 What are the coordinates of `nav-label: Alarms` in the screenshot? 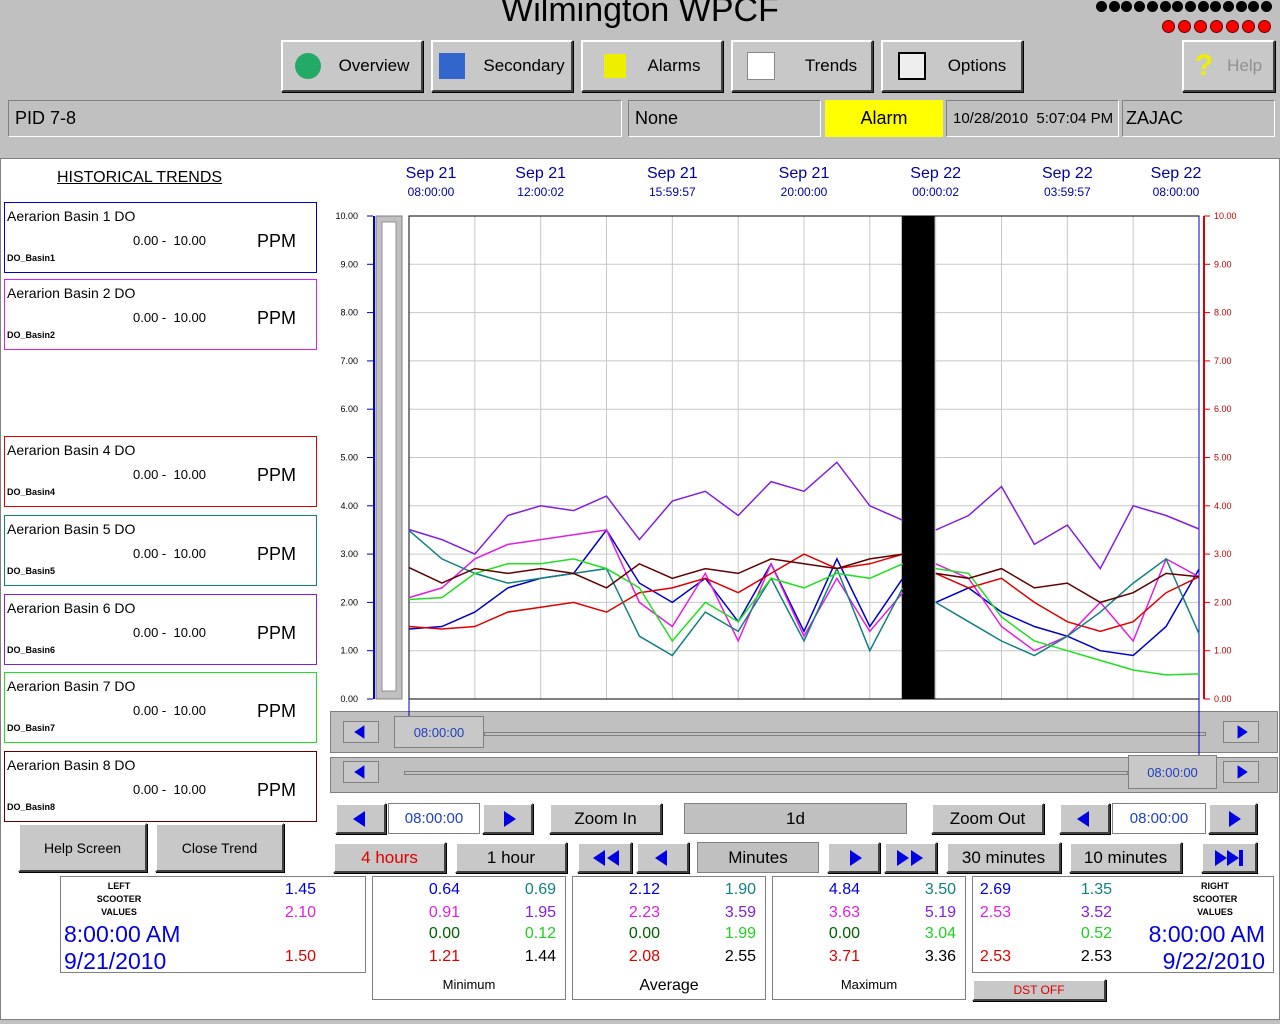 It's located at (674, 65).